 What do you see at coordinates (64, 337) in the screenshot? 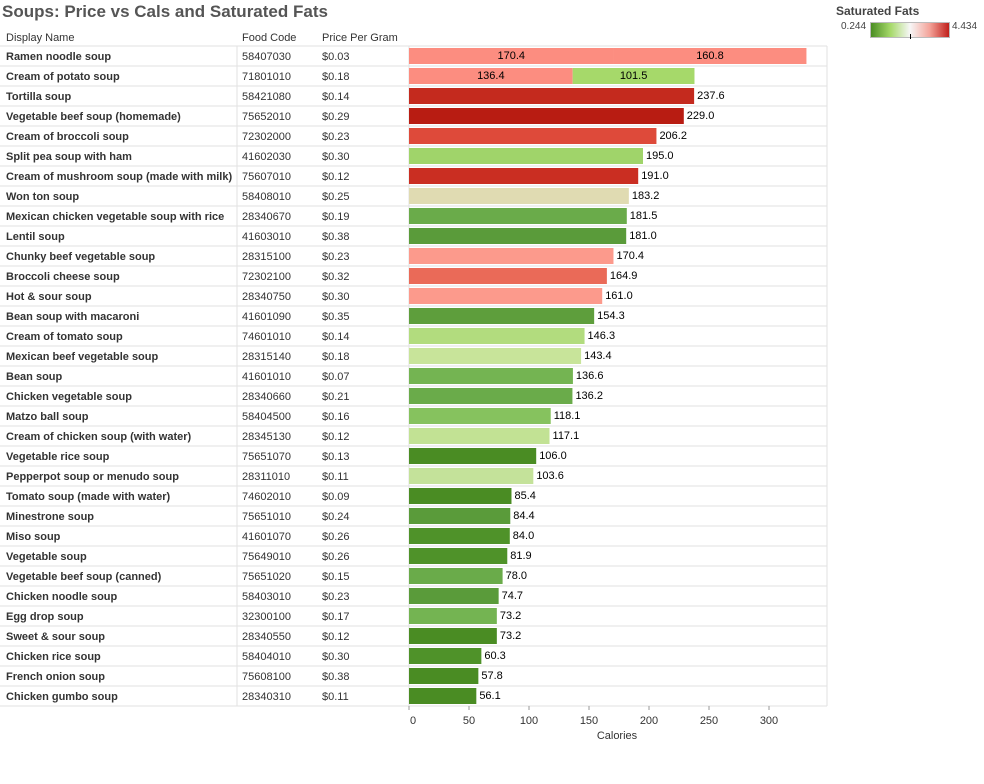
I see `row-label-name: Cream of tomato soup` at bounding box center [64, 337].